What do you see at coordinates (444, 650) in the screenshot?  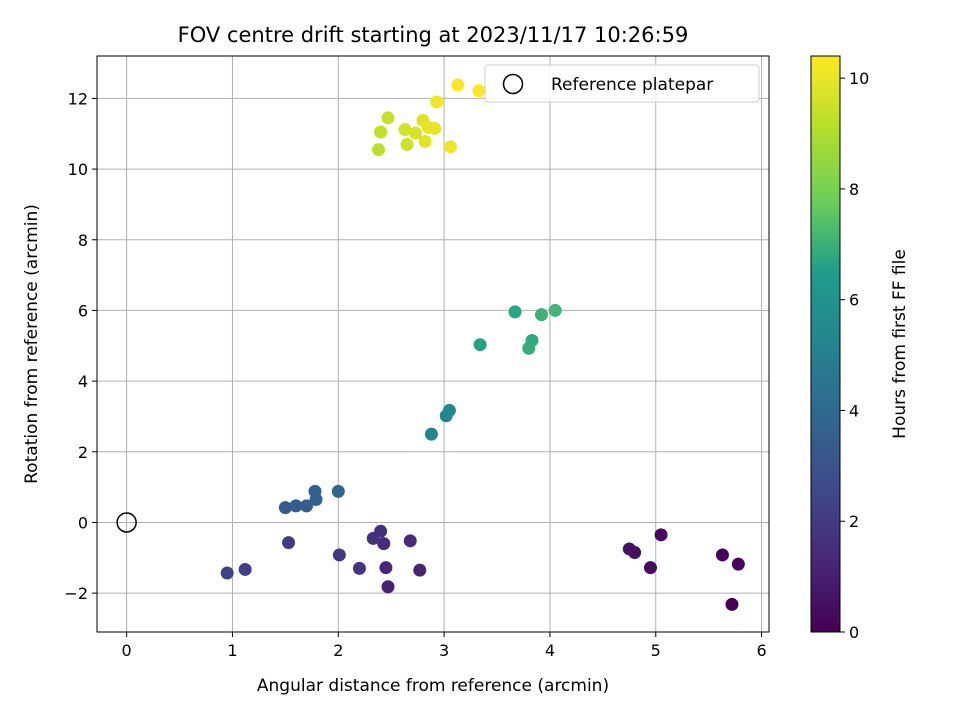 I see `x-tick-label: 3` at bounding box center [444, 650].